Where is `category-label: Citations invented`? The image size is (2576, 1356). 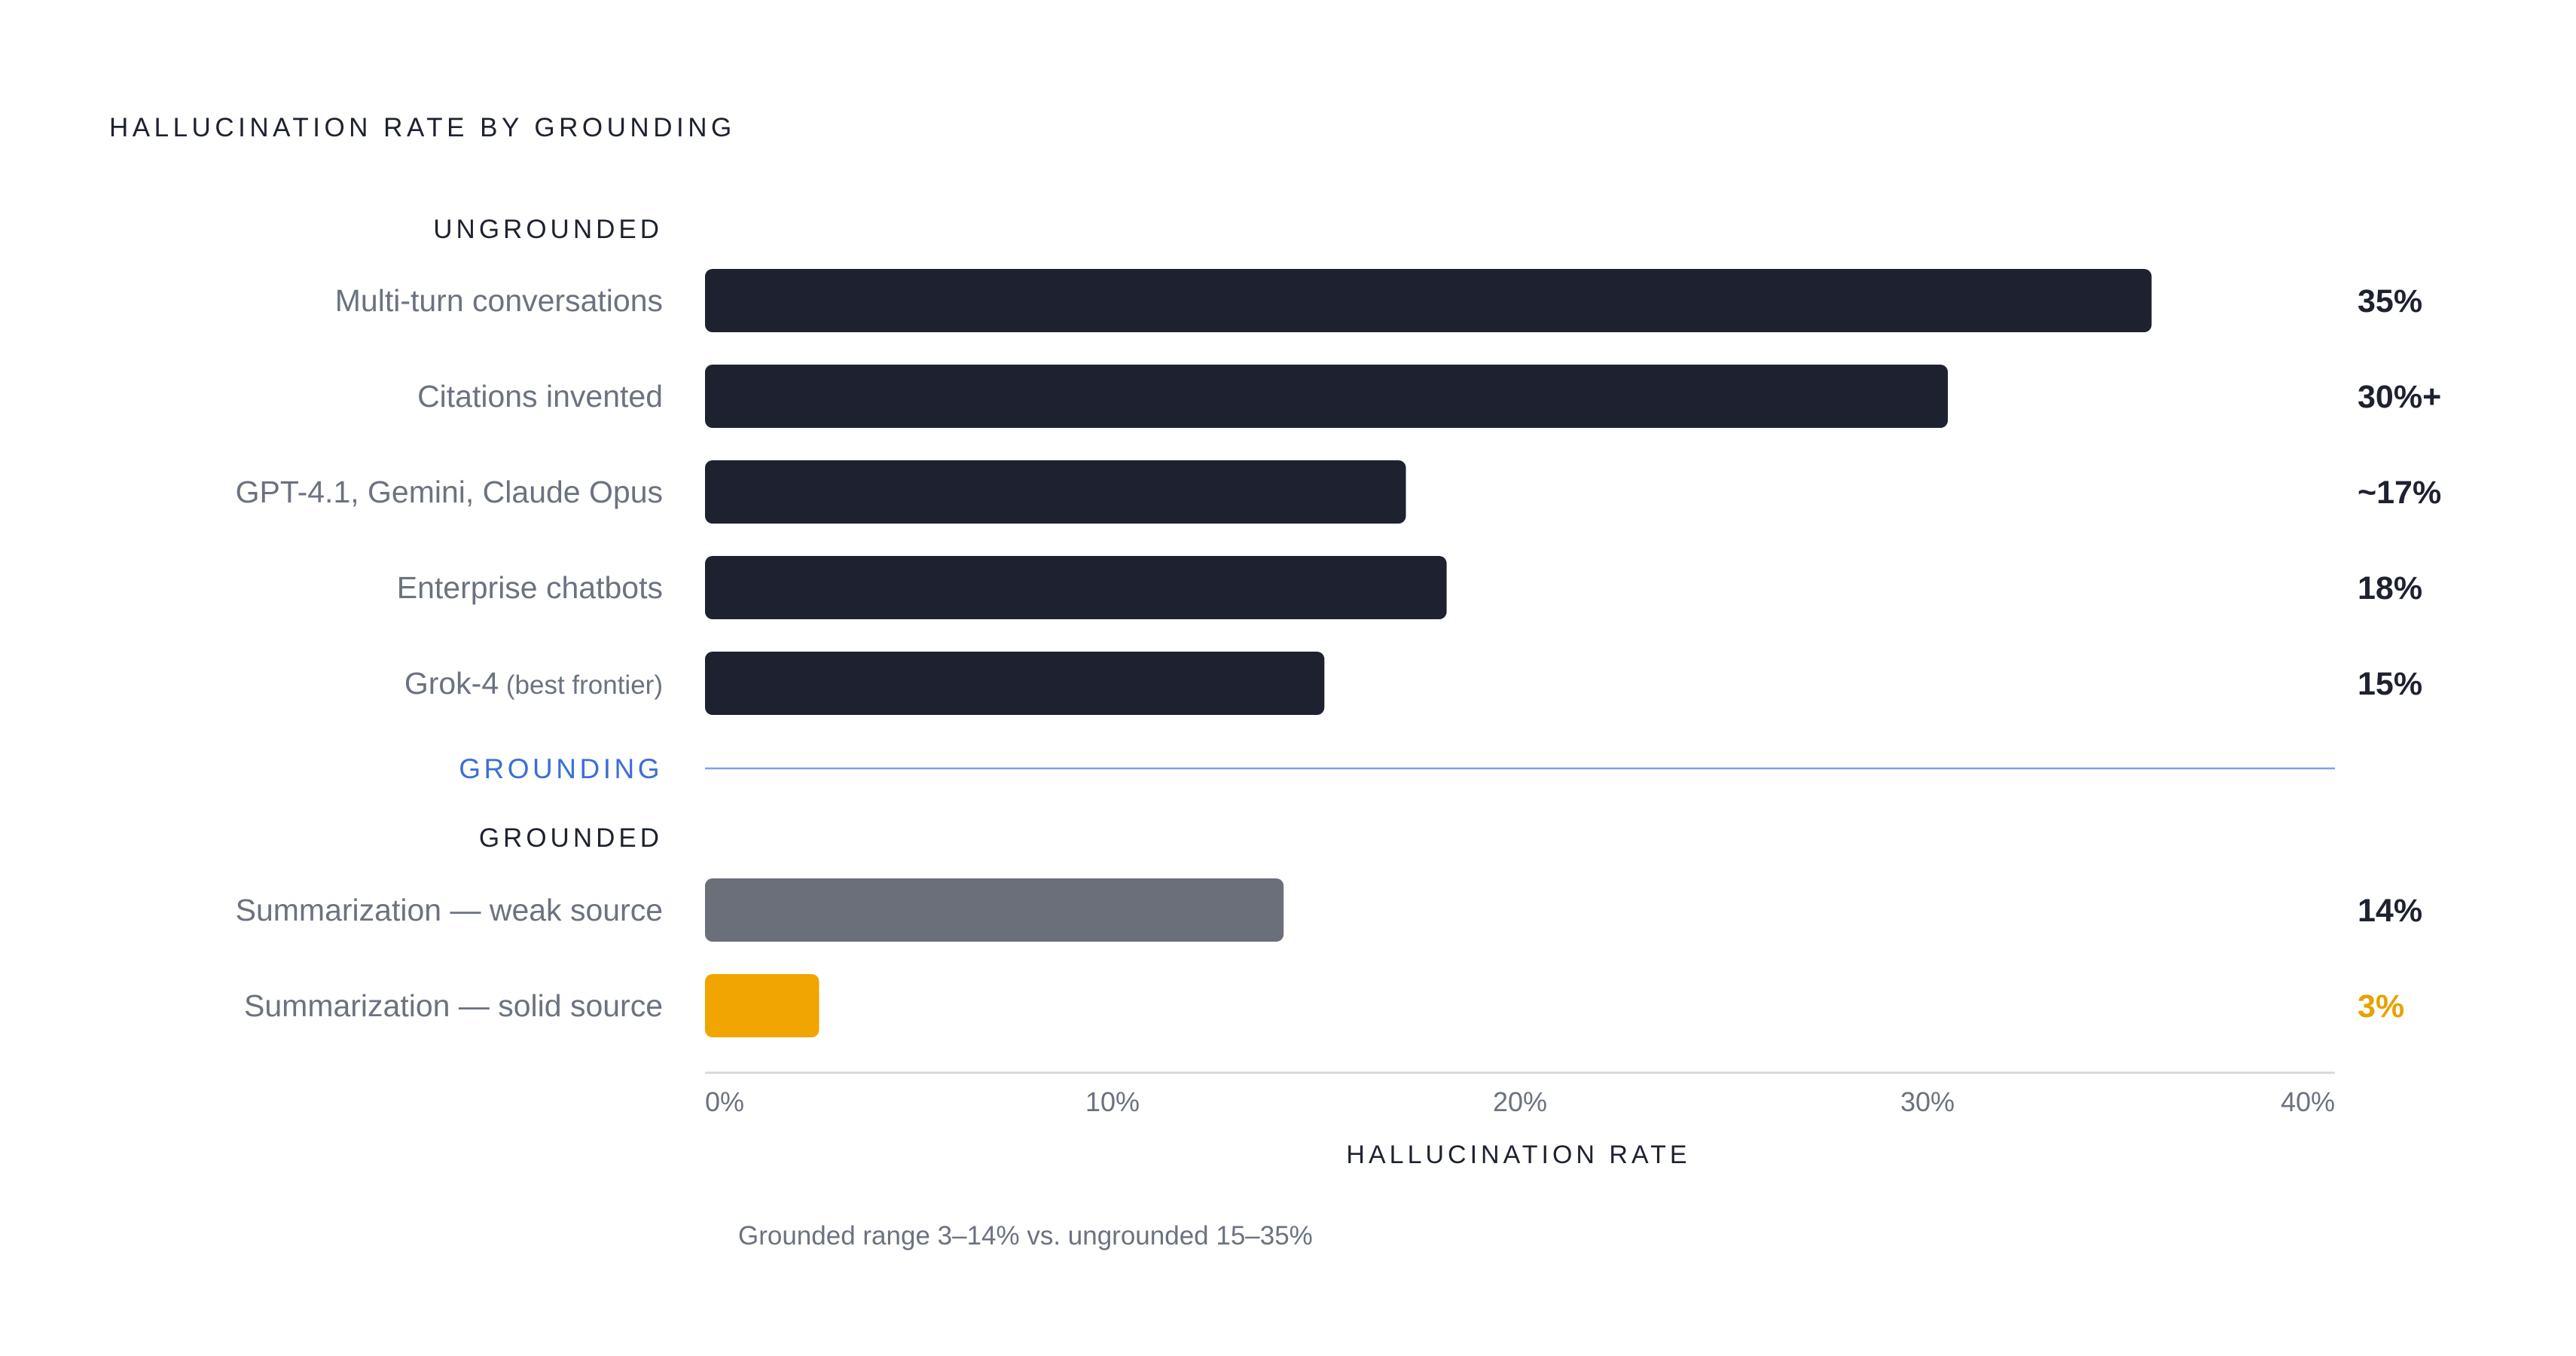 category-label: Citations invented is located at coordinates (540, 397).